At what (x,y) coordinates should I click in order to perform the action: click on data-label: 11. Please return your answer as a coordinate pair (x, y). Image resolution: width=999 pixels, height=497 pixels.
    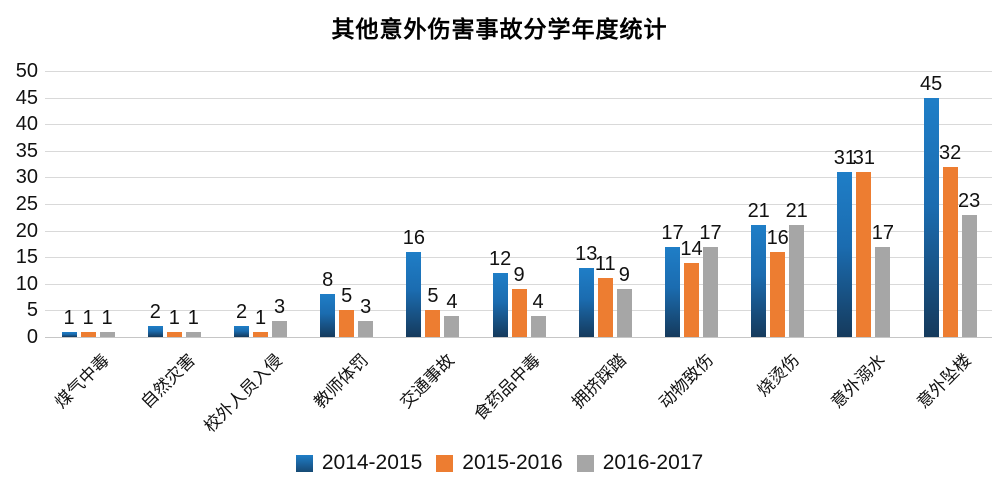
    Looking at the image, I should click on (605, 264).